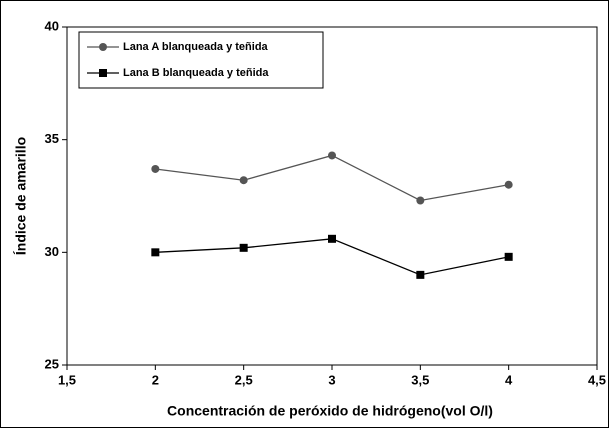 This screenshot has width=610, height=429. Describe the element at coordinates (67, 379) in the screenshot. I see `x-tick-label: 1,5` at that location.